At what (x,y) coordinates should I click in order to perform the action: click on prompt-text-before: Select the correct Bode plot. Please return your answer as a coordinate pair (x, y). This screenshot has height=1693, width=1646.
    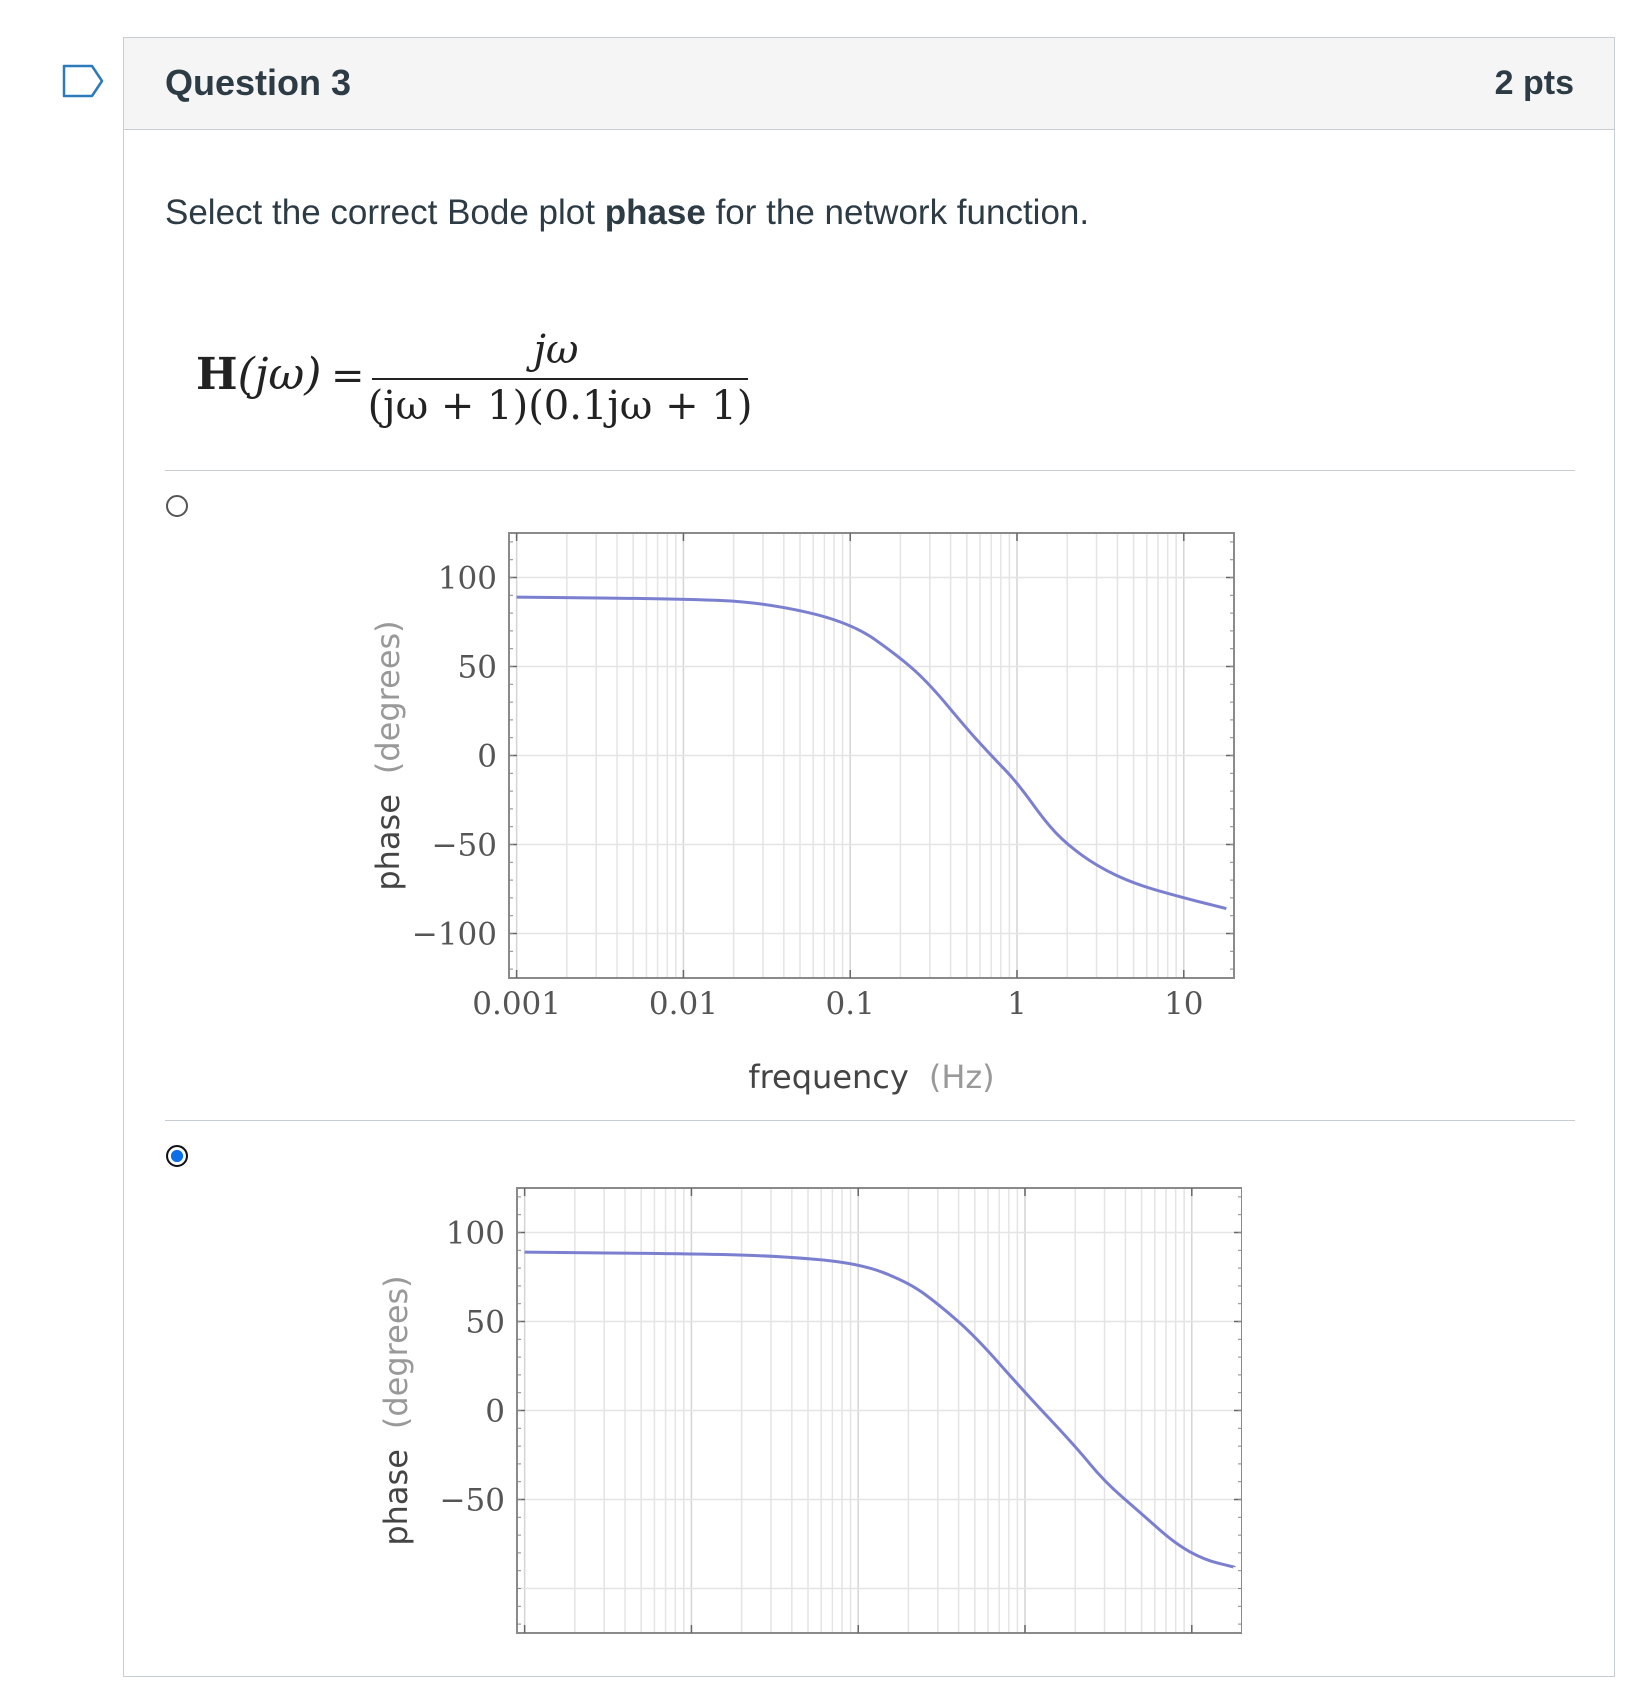
    Looking at the image, I should click on (385, 212).